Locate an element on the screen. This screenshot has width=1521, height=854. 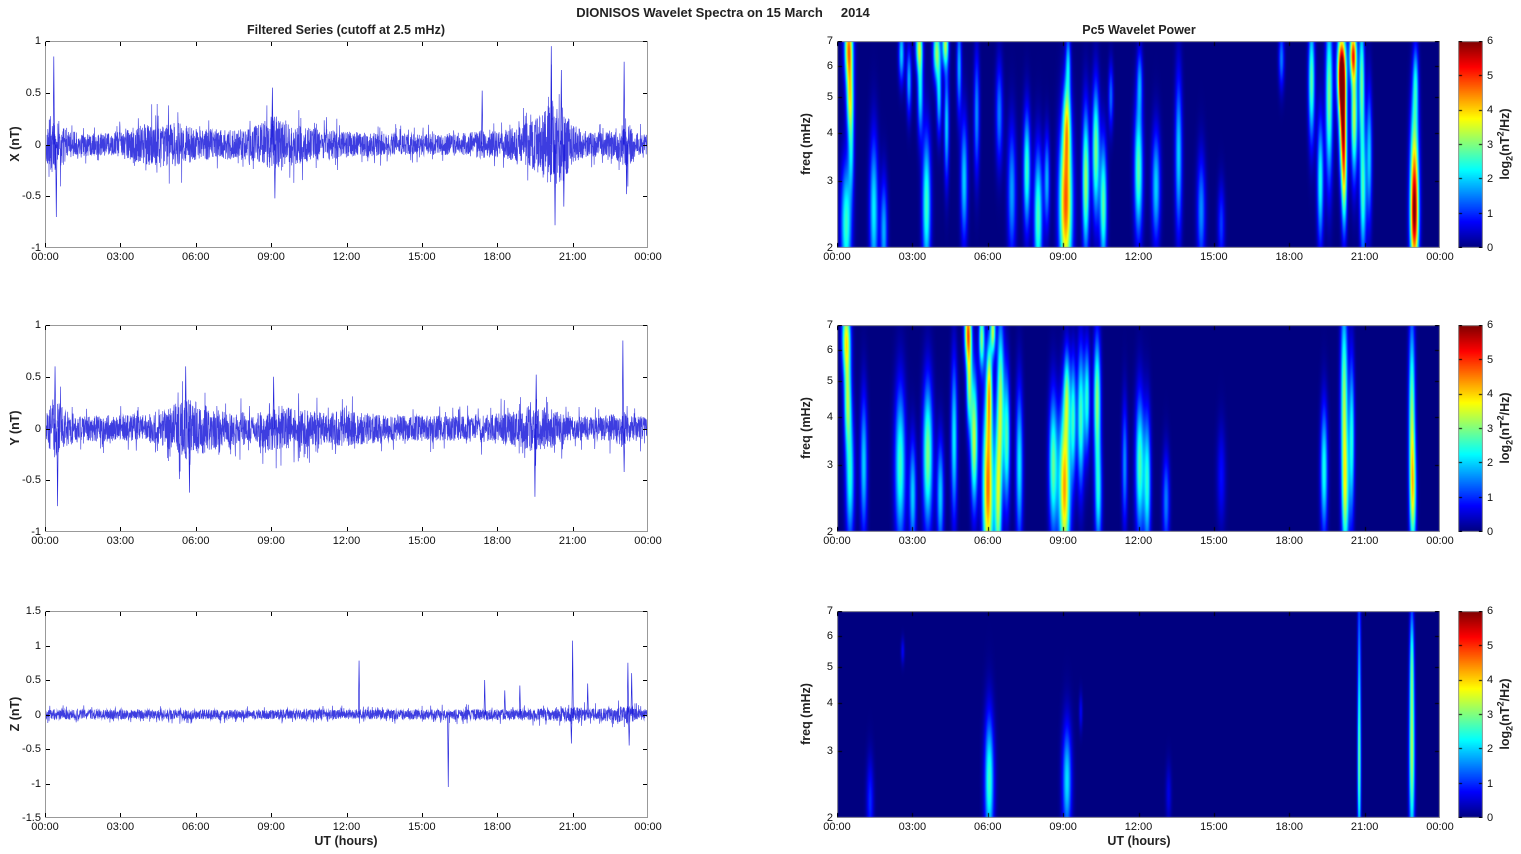
y-tick-label: 2 is located at coordinates (829, 248).